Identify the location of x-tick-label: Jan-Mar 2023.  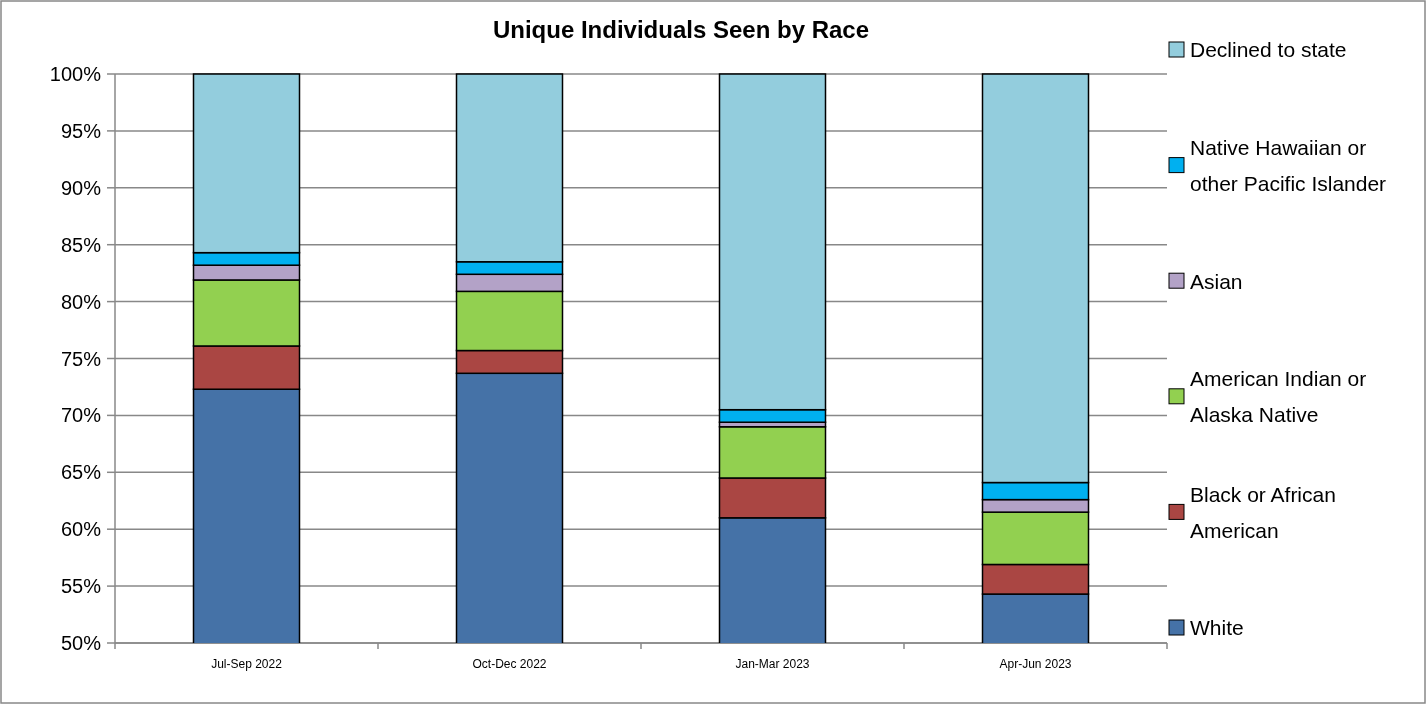
(772, 664).